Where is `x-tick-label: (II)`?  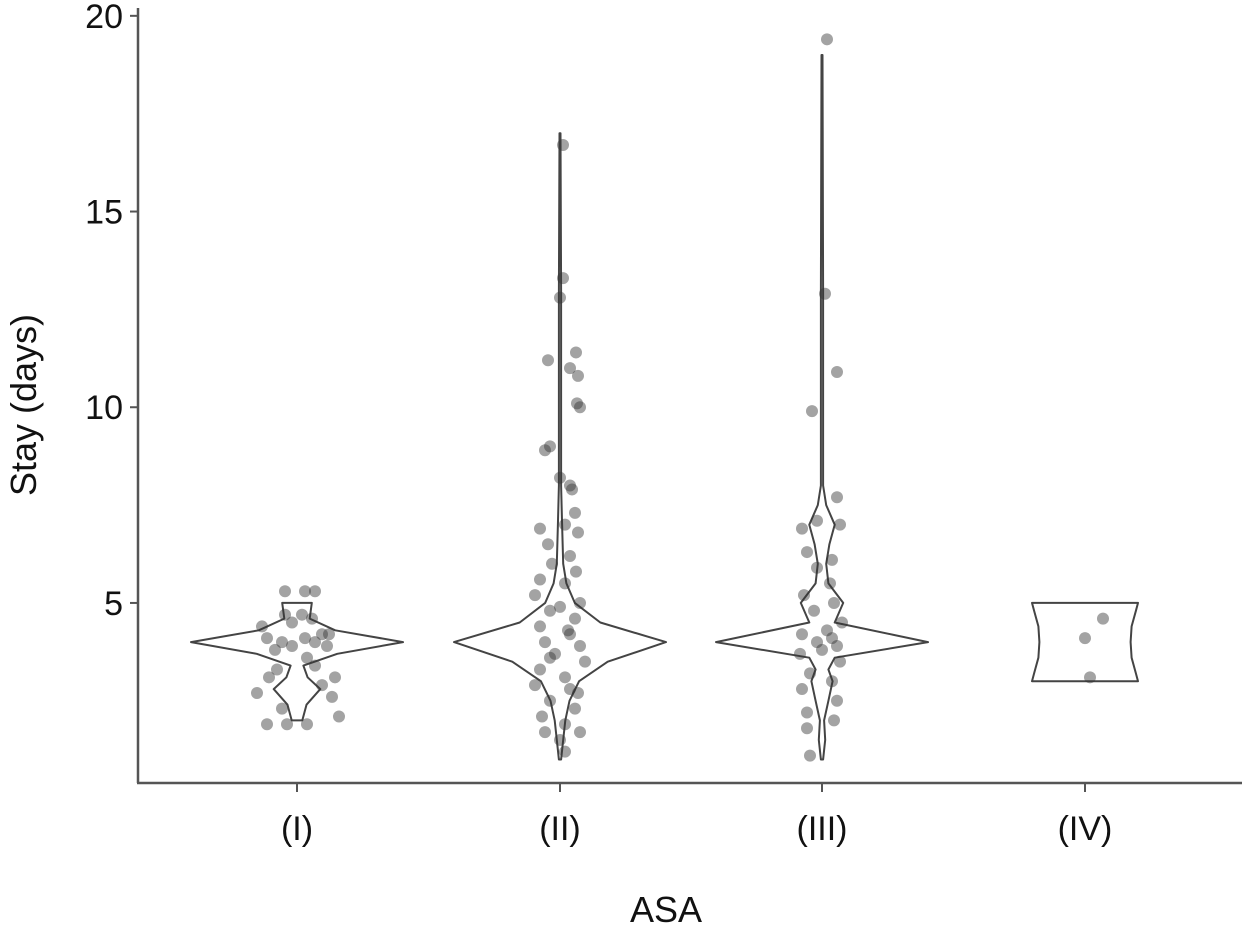 x-tick-label: (II) is located at coordinates (560, 829).